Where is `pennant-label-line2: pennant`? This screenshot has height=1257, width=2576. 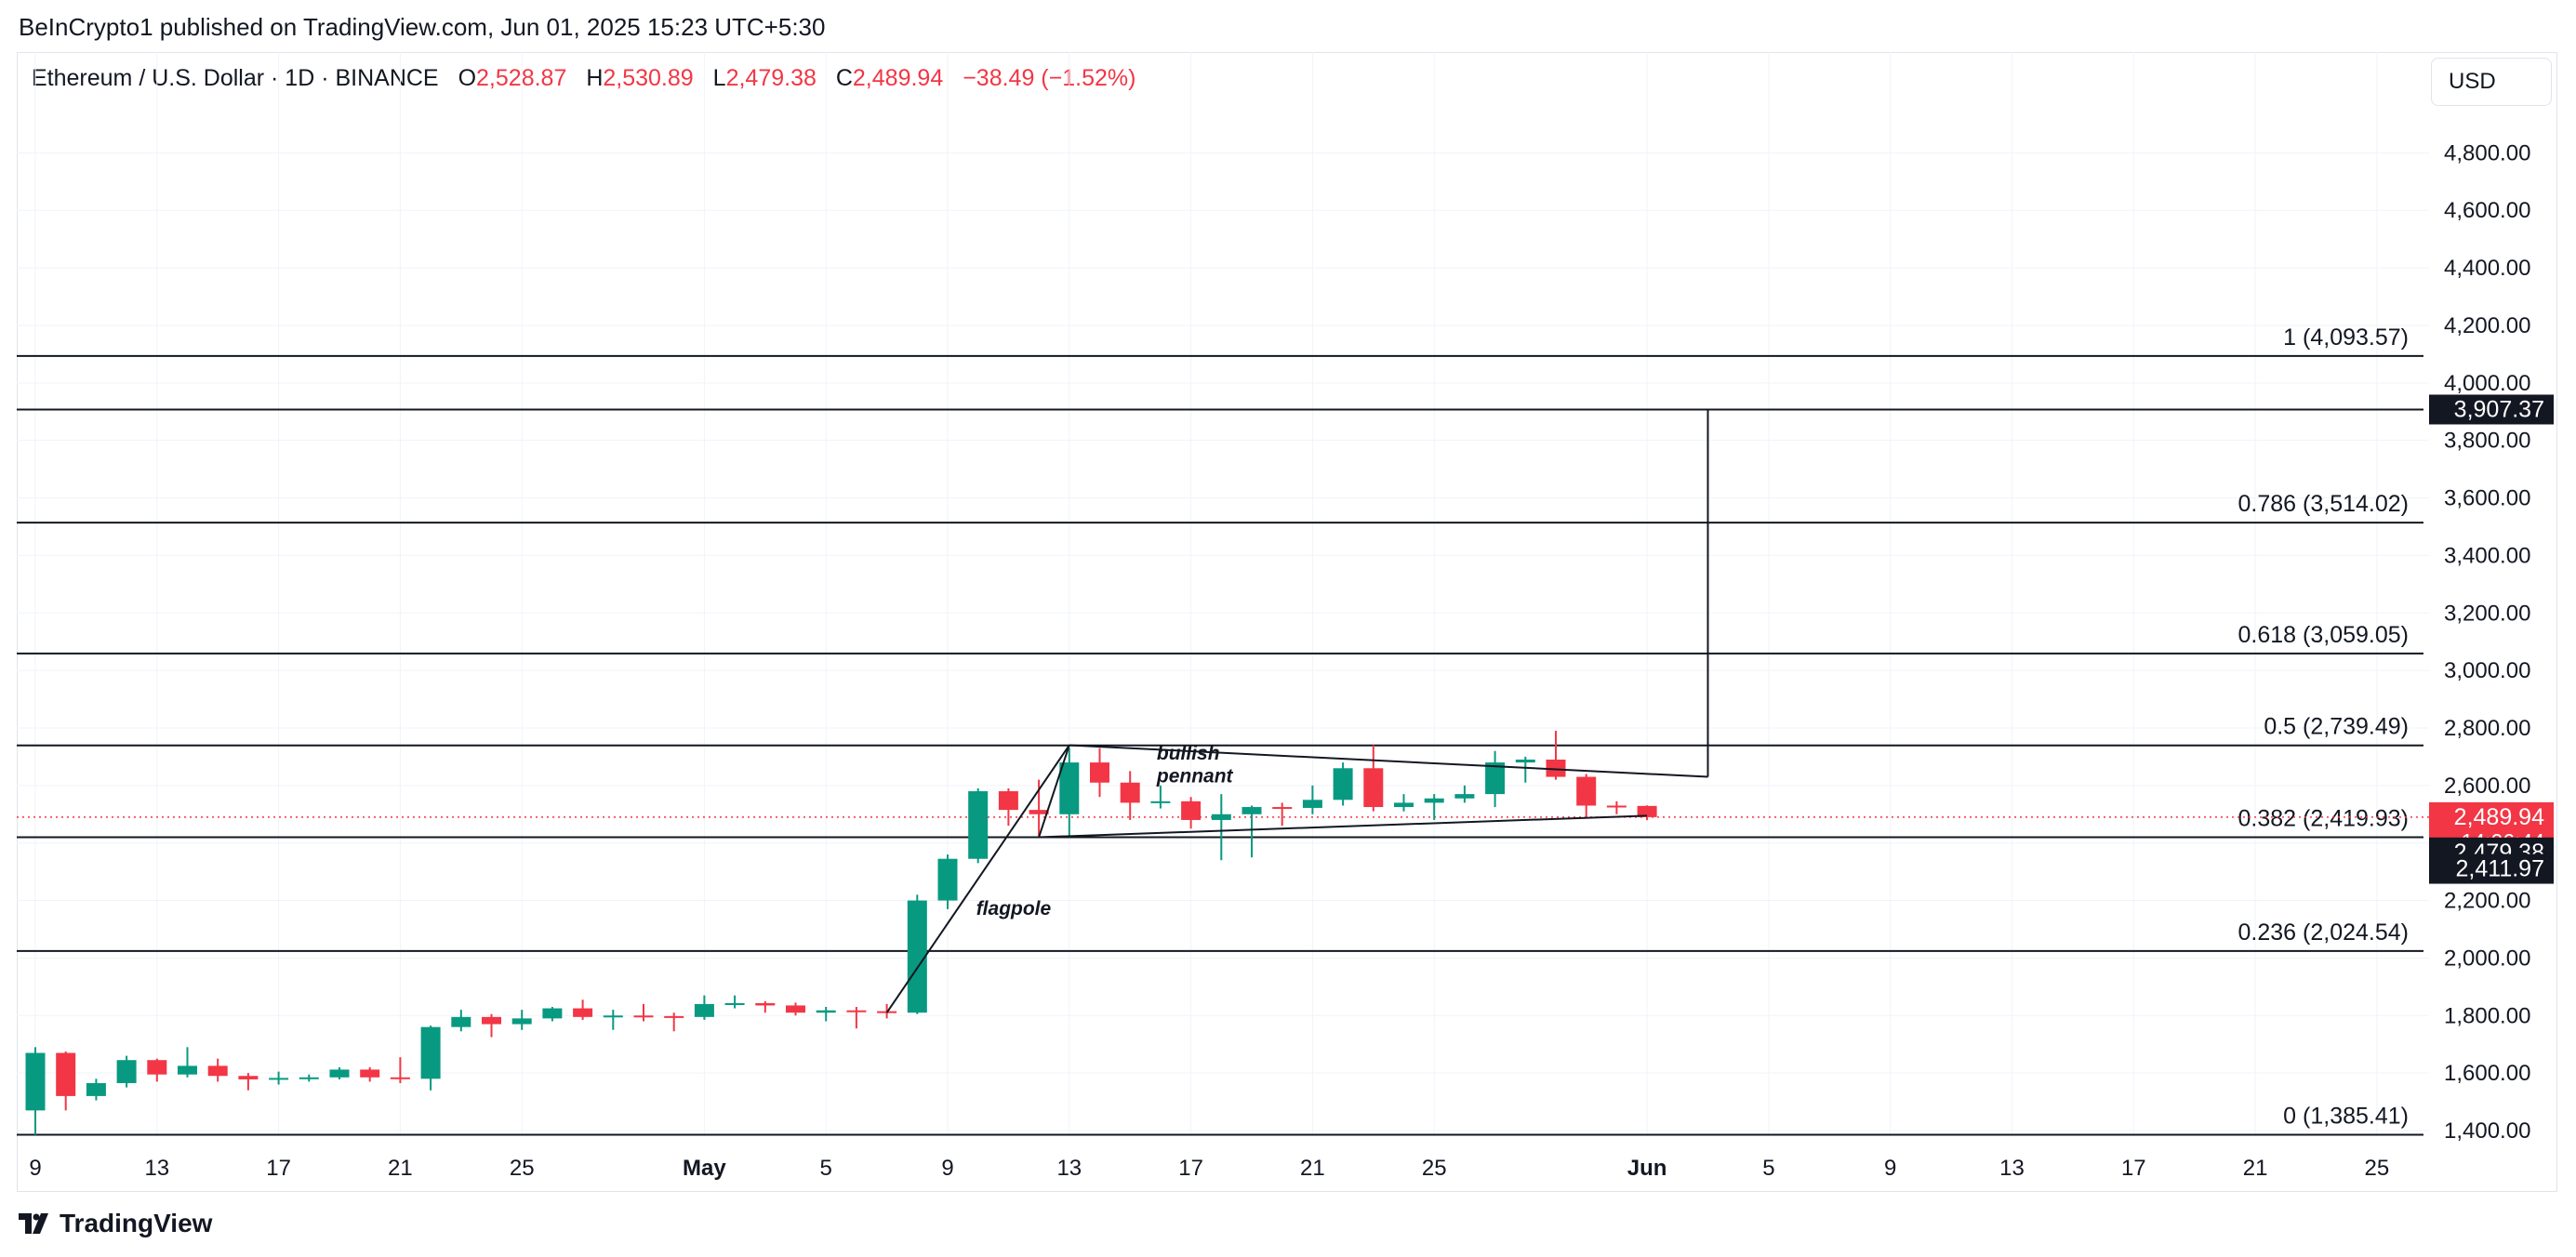
pennant-label-line2: pennant is located at coordinates (1195, 776).